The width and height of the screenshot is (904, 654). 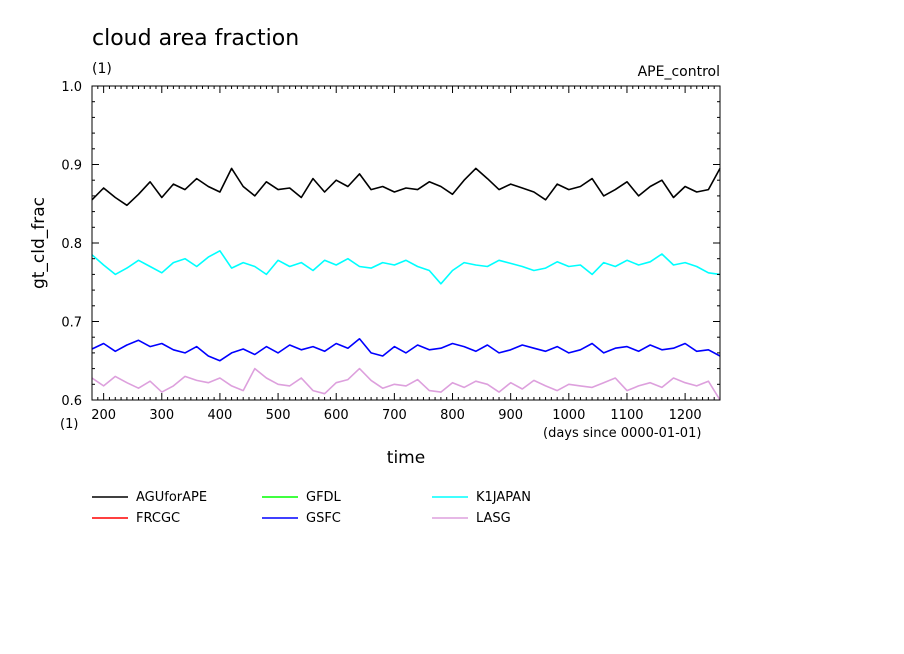 What do you see at coordinates (323, 518) in the screenshot?
I see `legend-label-gsfc: GSFC` at bounding box center [323, 518].